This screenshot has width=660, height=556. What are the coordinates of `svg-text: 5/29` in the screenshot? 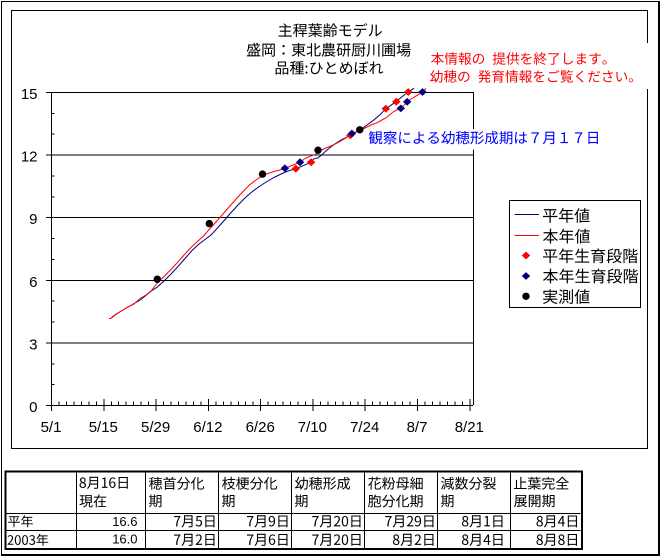 It's located at (155, 427).